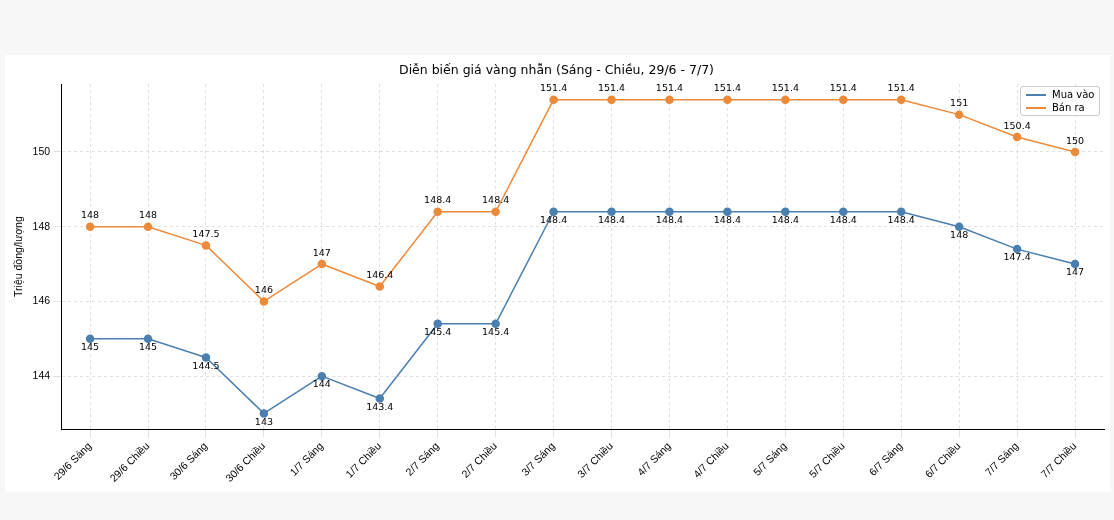  I want to click on data-label: 151, so click(959, 103).